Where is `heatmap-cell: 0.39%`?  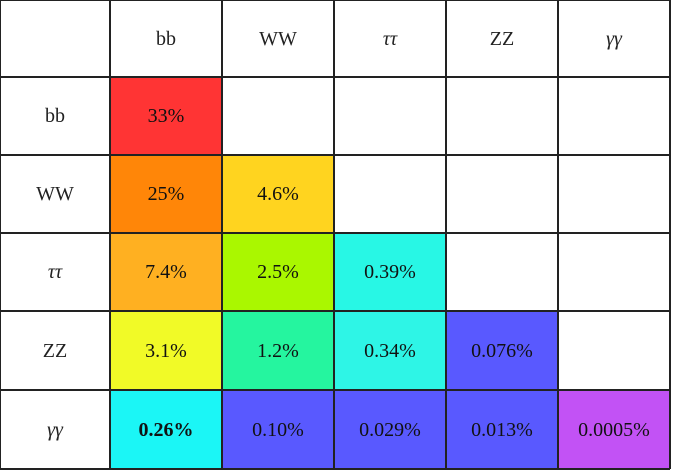 heatmap-cell: 0.39% is located at coordinates (390, 272).